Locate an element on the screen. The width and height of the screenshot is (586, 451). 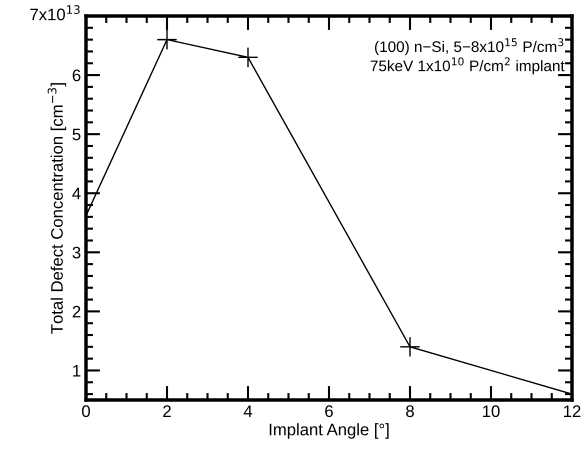
annotation: (100) n−Si, 5−8x10$^{15}$ P/cm$^{3}$ is located at coordinates (469, 47).